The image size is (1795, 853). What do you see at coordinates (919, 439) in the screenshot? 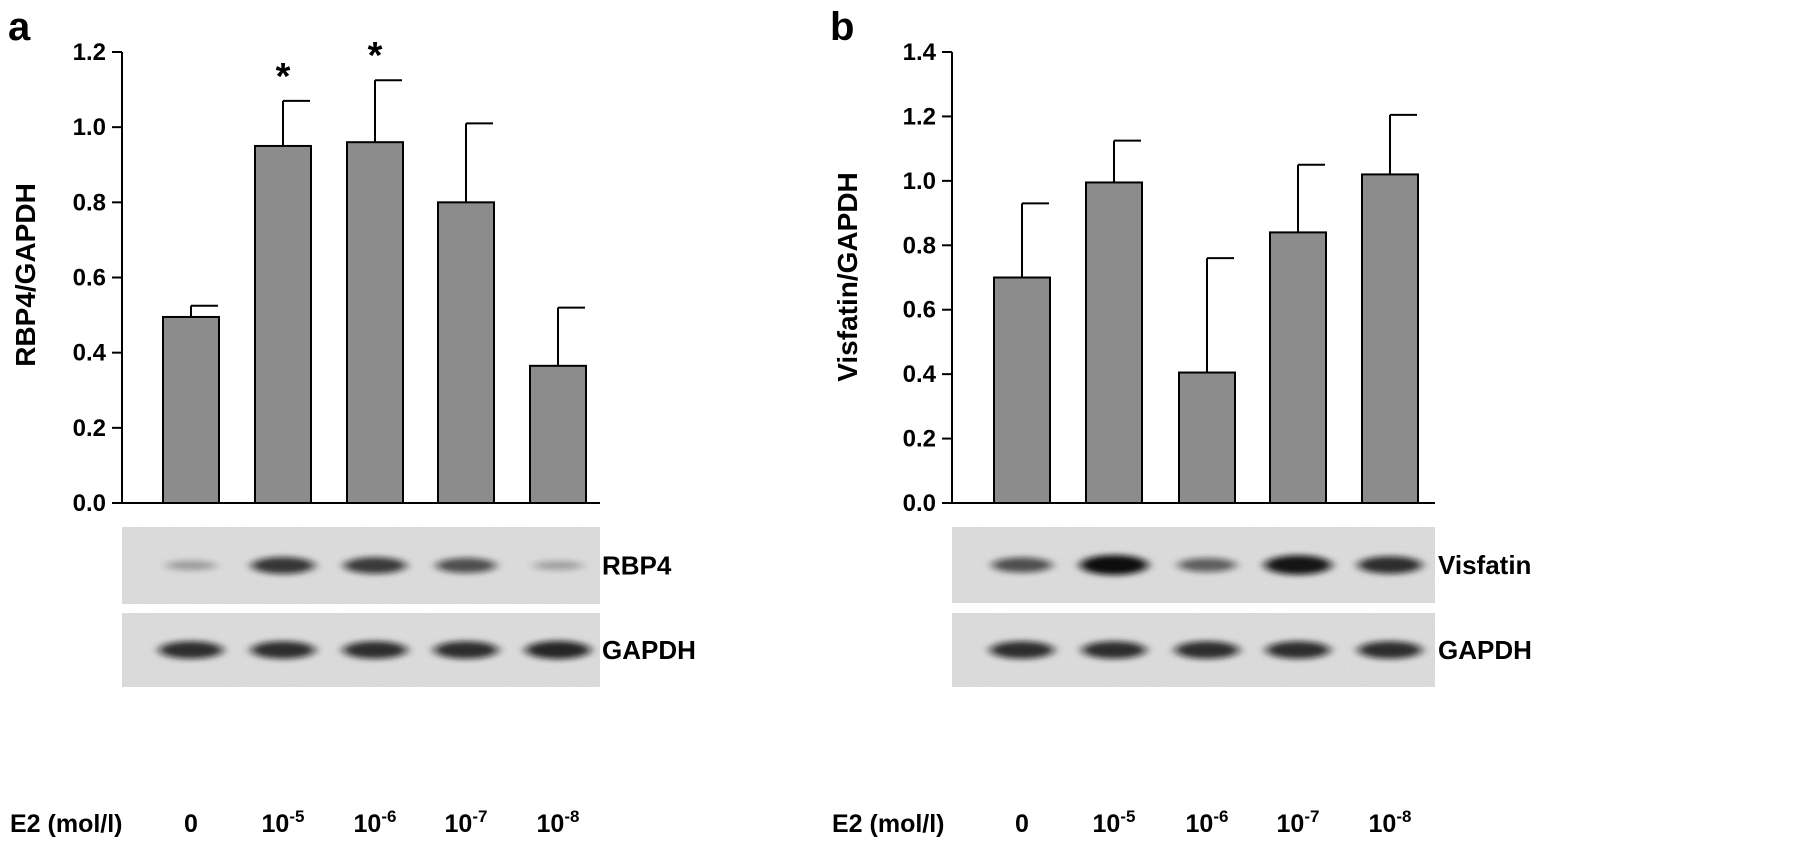
I see `y-tick-label-b-1: 0.2` at bounding box center [919, 439].